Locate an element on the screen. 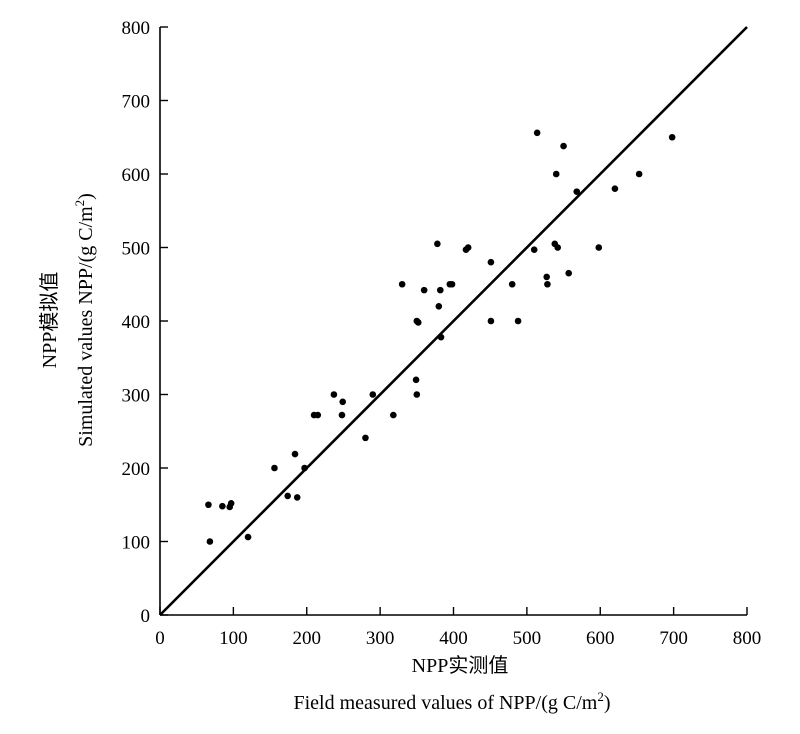  x-tick-label-0: 0 is located at coordinates (160, 638).